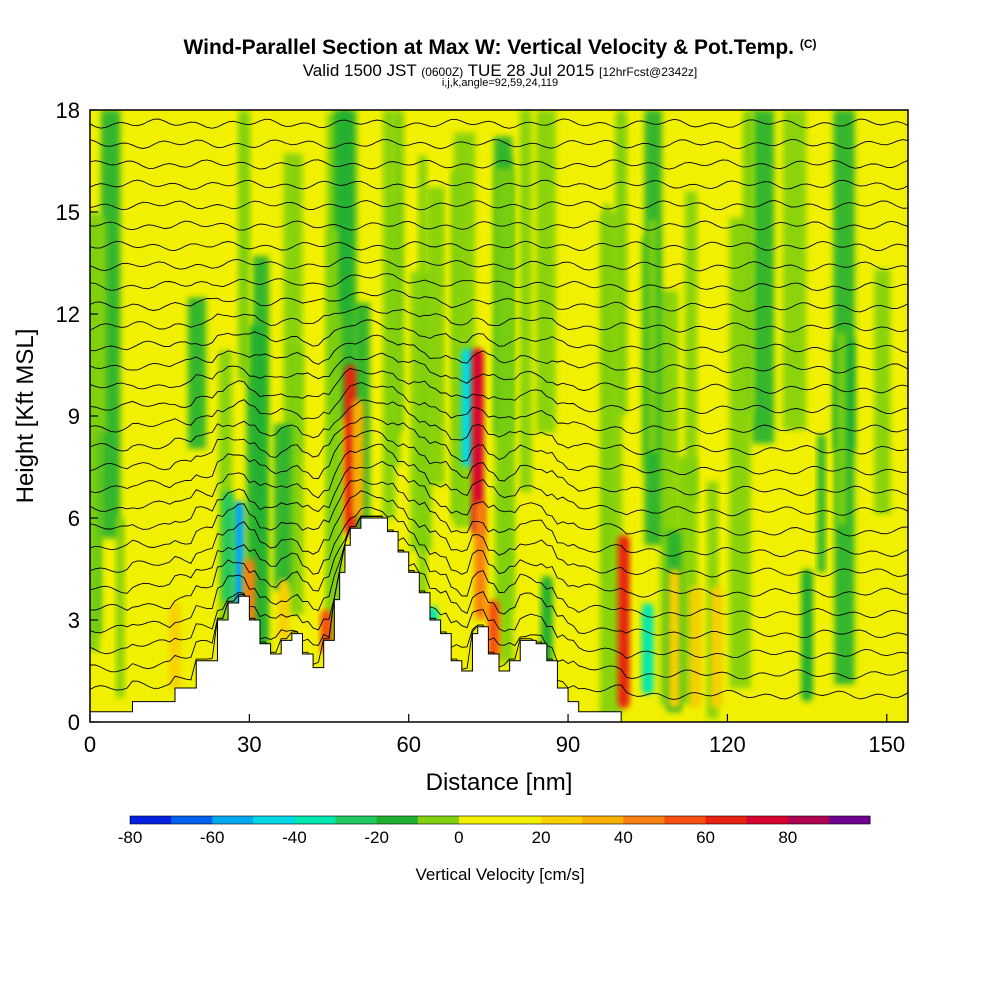 This screenshot has height=1000, width=1000. What do you see at coordinates (705, 837) in the screenshot?
I see `colorbar-tick-label: 60` at bounding box center [705, 837].